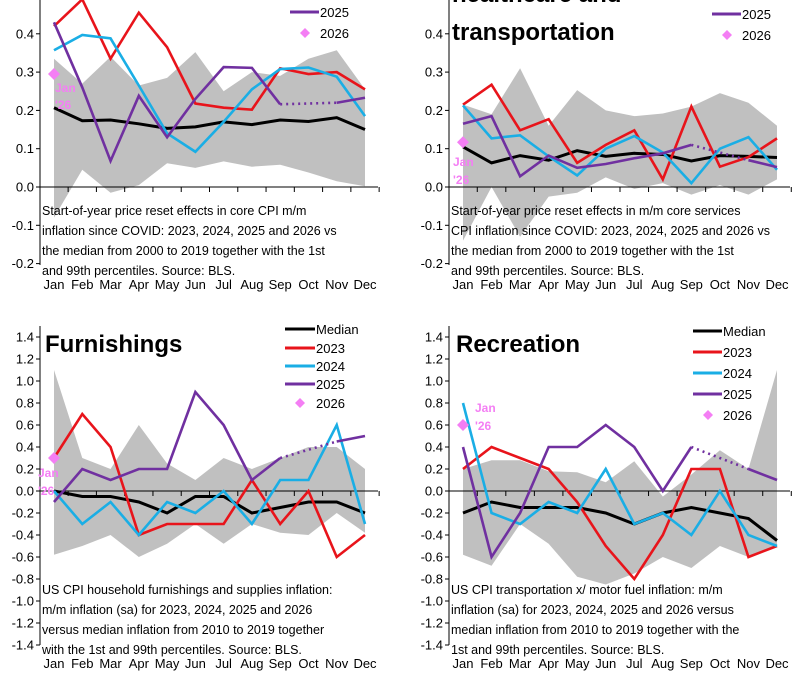 This screenshot has height=675, width=797. What do you see at coordinates (491, 284) in the screenshot?
I see `x-tick-label: Feb` at bounding box center [491, 284].